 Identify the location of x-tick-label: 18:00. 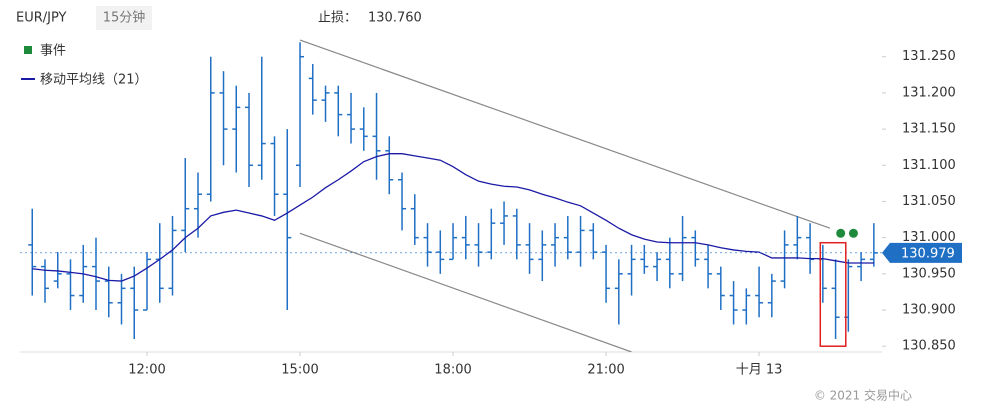
(452, 370).